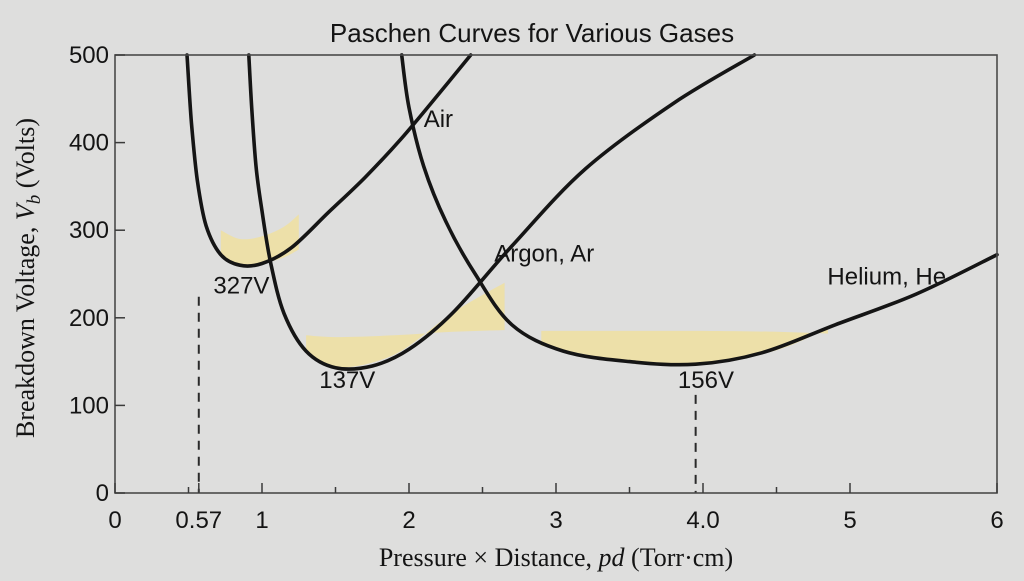  What do you see at coordinates (544, 254) in the screenshot?
I see `annotation-argon-ar: Argon, Ar` at bounding box center [544, 254].